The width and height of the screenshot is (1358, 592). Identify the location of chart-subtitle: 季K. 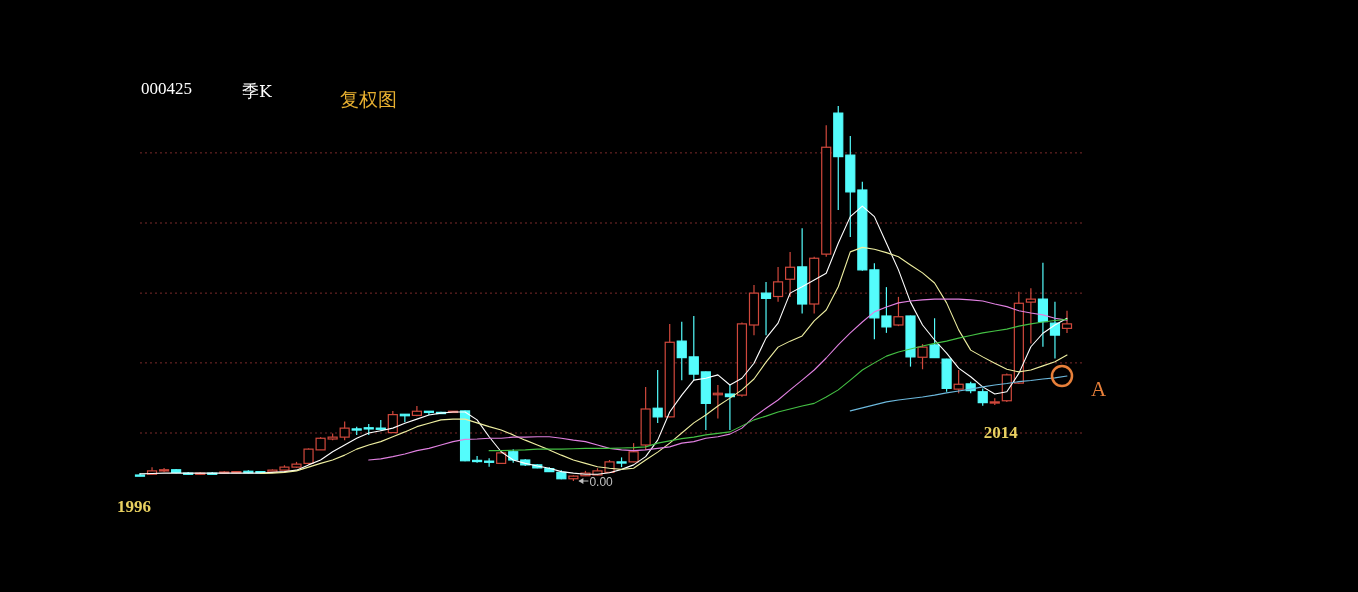
(257, 91).